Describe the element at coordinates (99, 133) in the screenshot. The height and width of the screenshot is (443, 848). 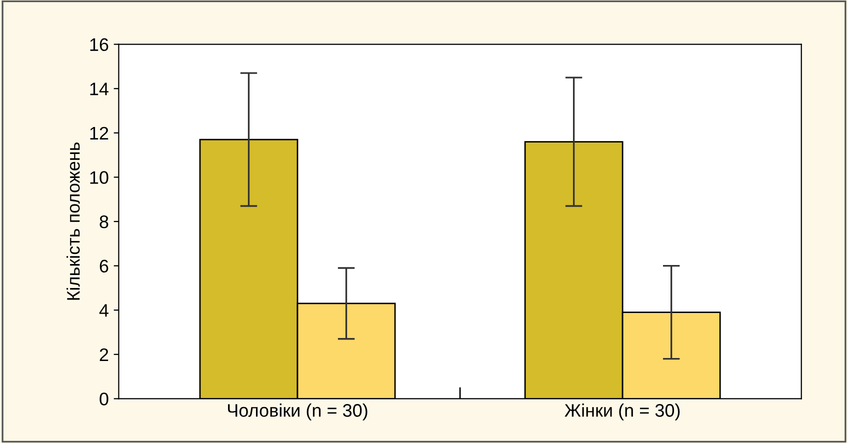
I see `y-tick-label: 12` at that location.